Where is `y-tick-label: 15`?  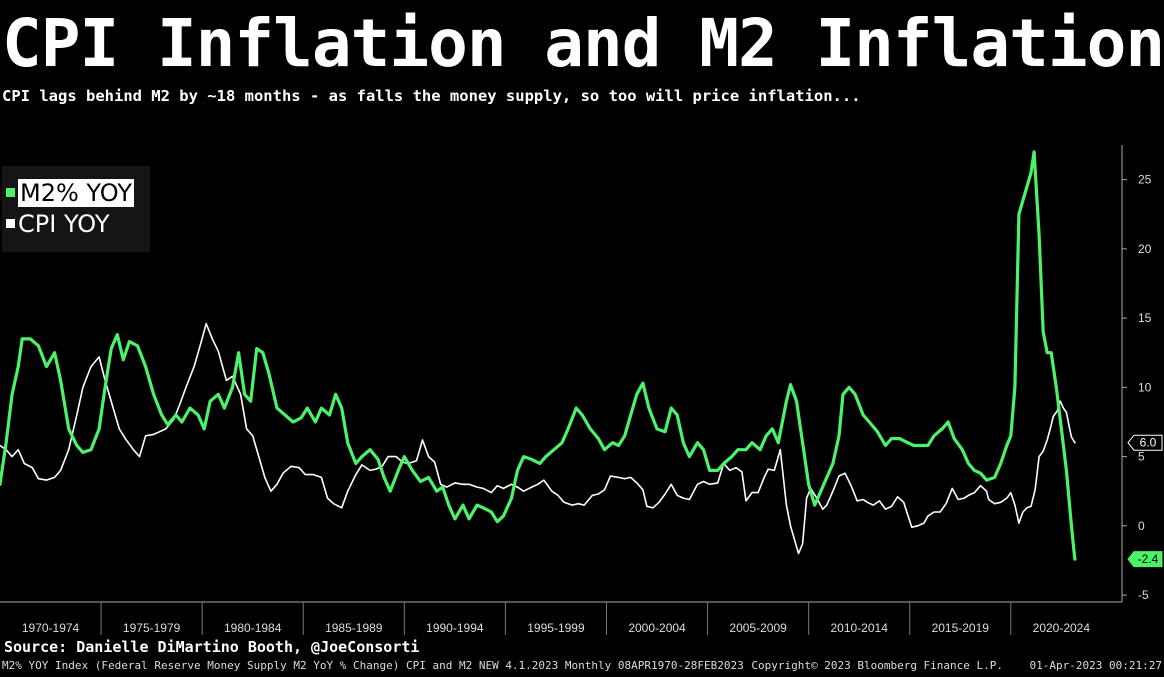 y-tick-label: 15 is located at coordinates (1145, 318).